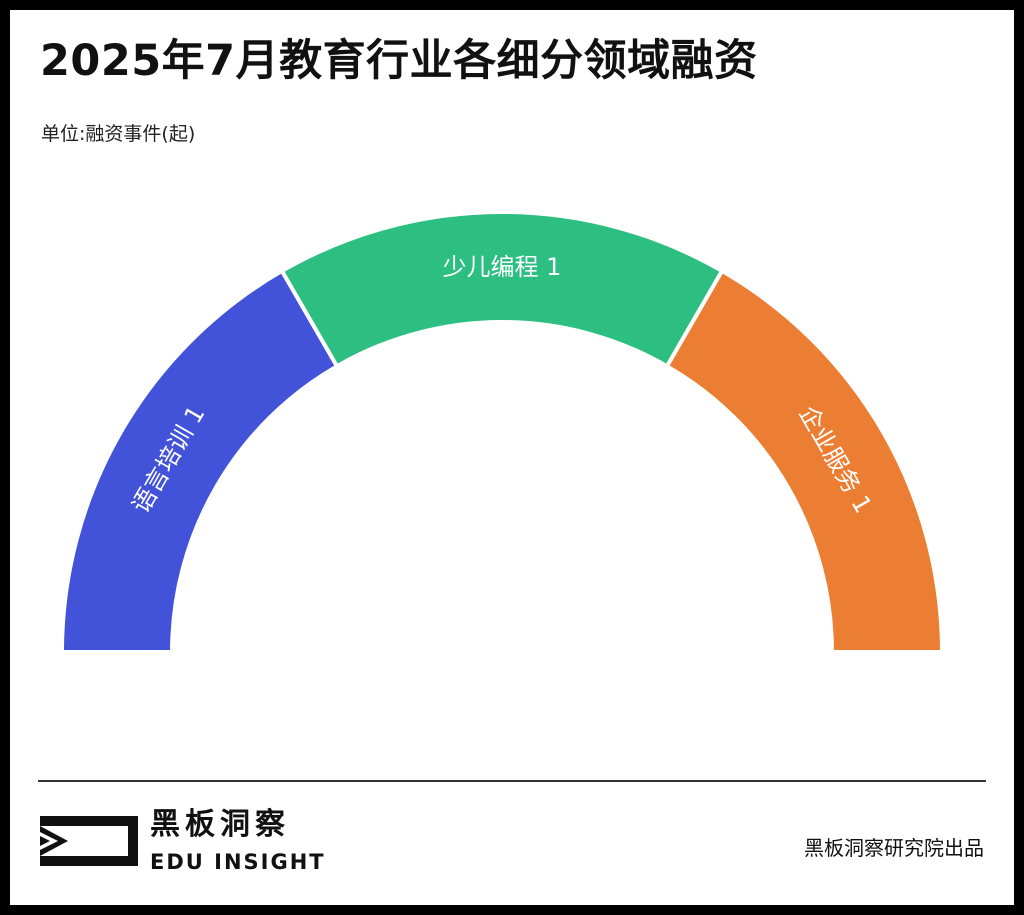  I want to click on brand-name-cn: 黑板洞察, so click(220, 824).